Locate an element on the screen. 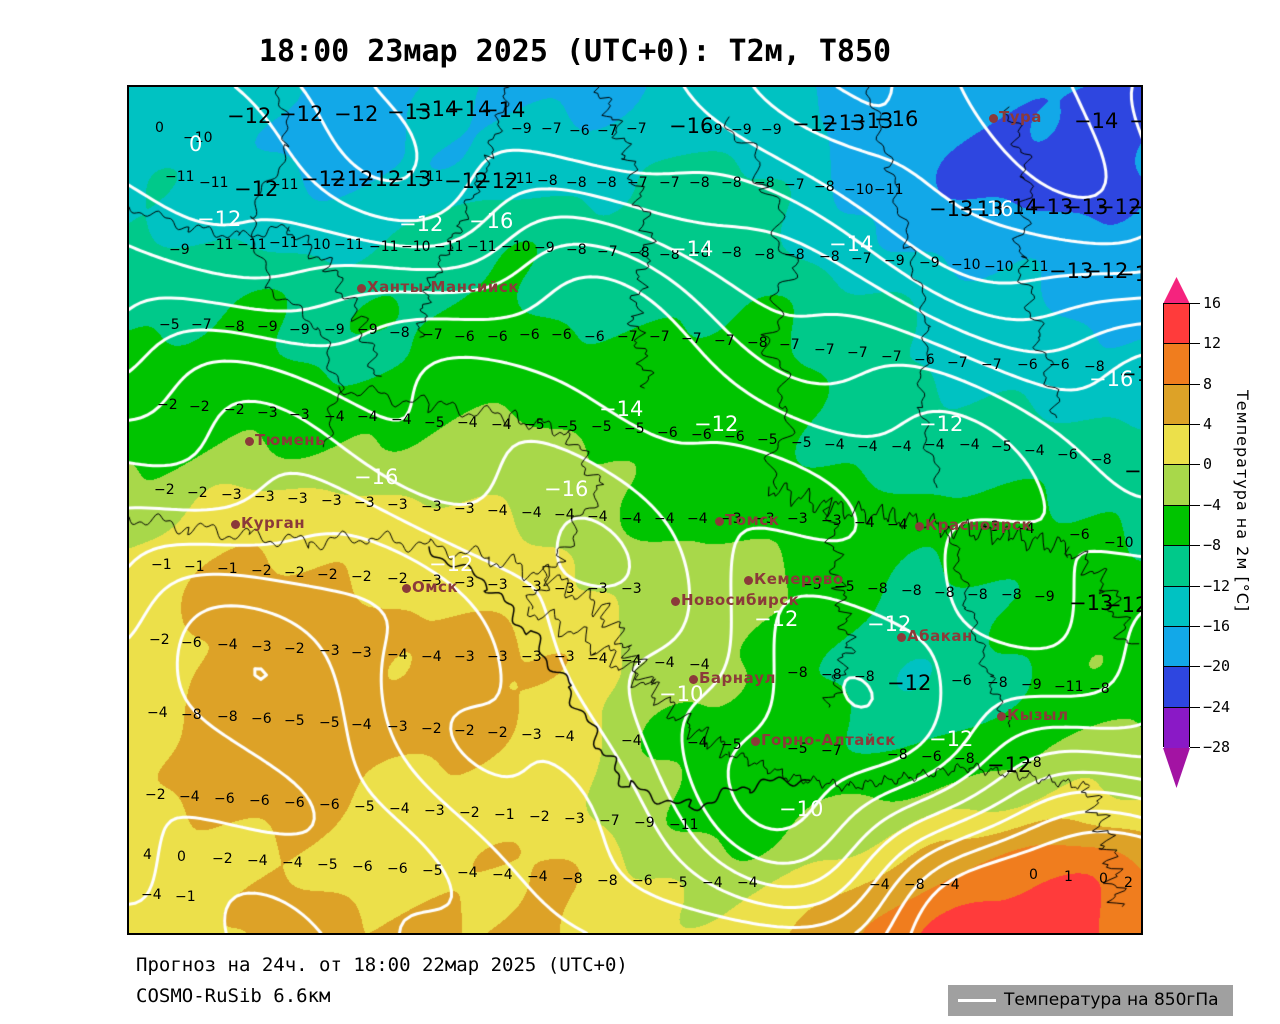 The height and width of the screenshot is (1024, 1280). t2m-gridpoint-label: −14 is located at coordinates (436, 109).